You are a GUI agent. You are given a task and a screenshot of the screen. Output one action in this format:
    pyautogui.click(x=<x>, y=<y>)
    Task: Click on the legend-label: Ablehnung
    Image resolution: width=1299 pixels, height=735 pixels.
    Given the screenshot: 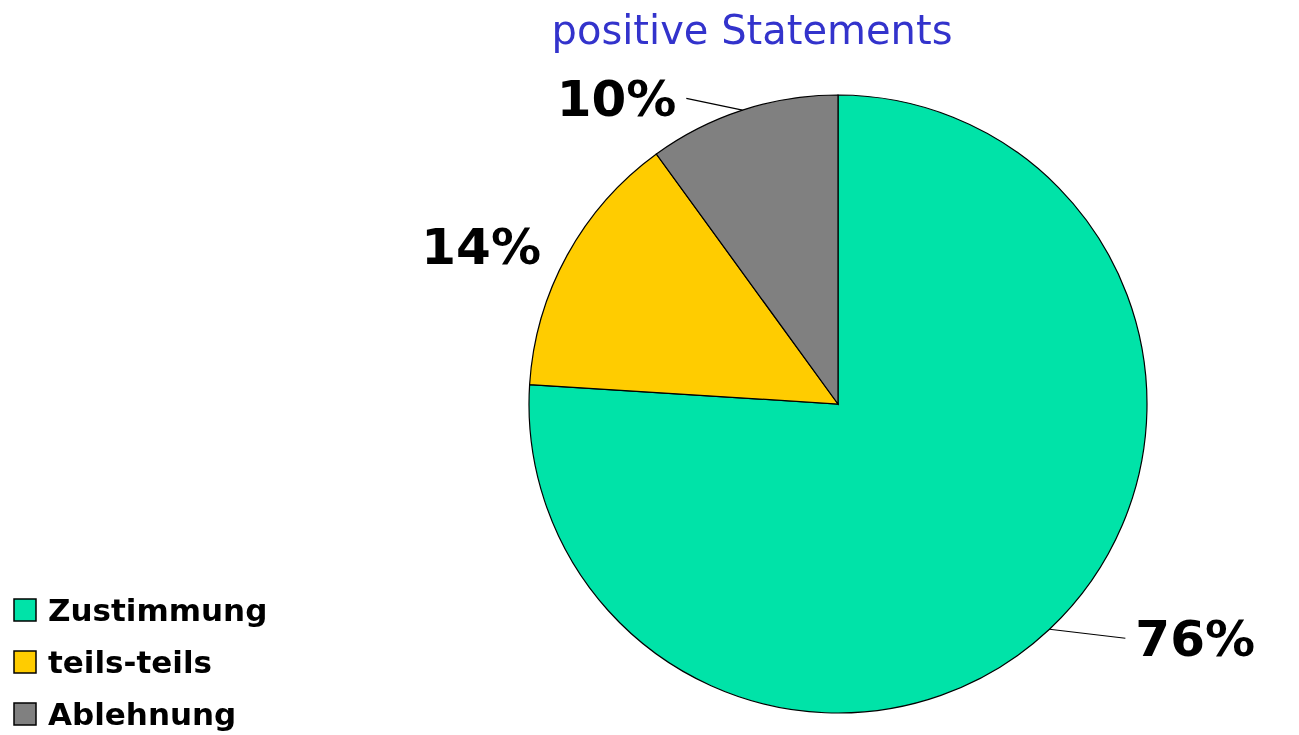 What is the action you would take?
    pyautogui.click(x=142, y=713)
    